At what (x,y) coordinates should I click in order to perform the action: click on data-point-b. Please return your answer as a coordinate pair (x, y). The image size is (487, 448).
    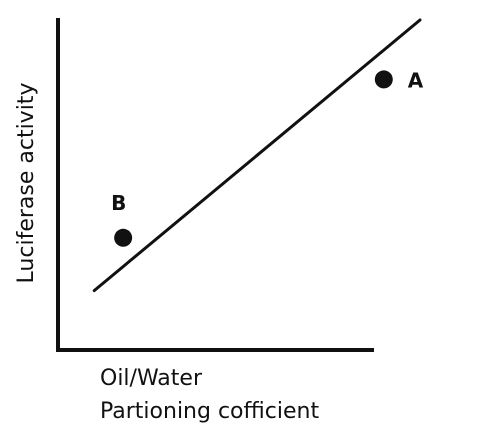
    Looking at the image, I should click on (123, 237).